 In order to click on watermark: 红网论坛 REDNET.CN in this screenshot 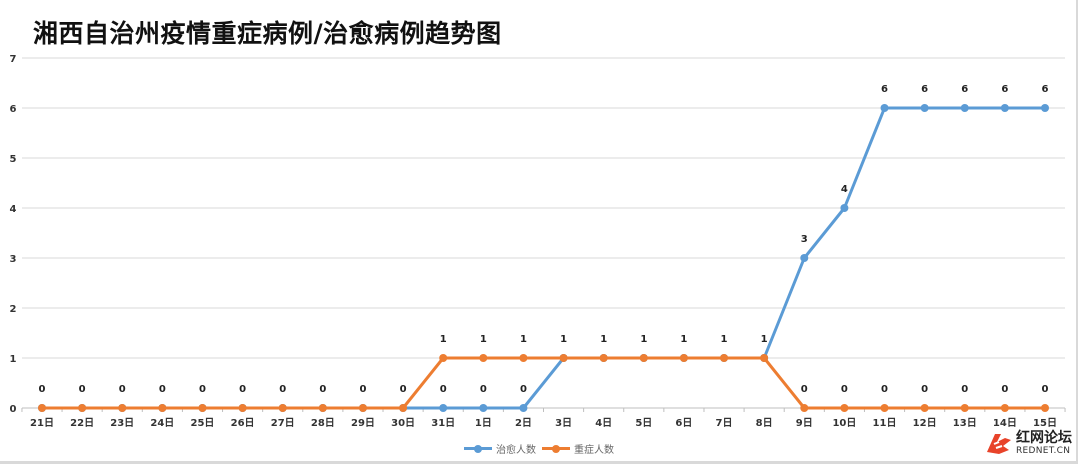, I will do `click(1028, 443)`.